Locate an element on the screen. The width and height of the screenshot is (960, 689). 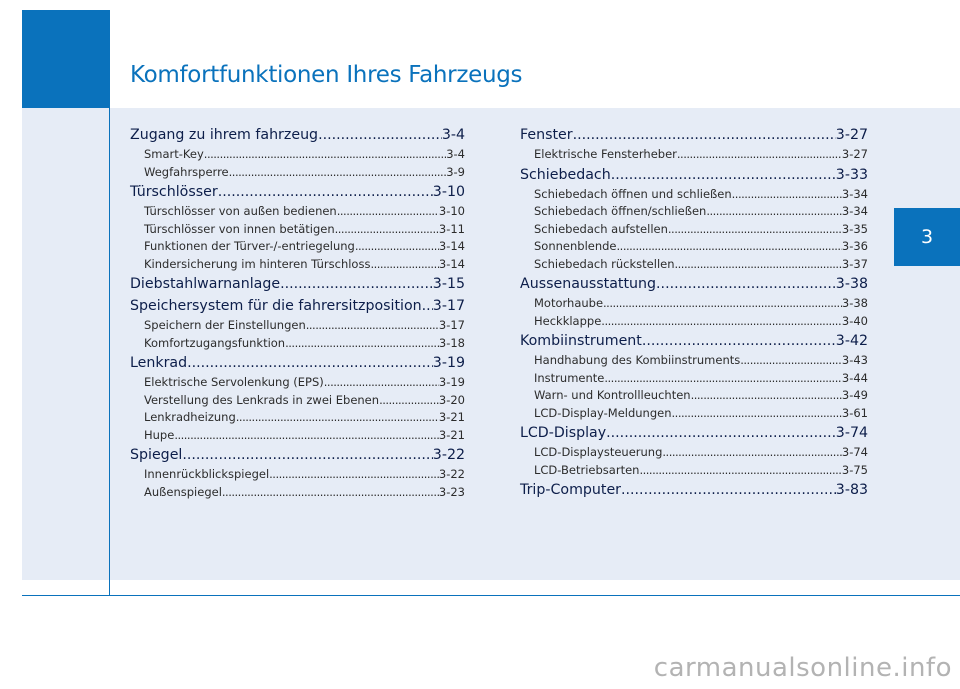
toc-subsection-entry: Komfortzugangsfunktion 3-18 is located at coordinates (297, 344).